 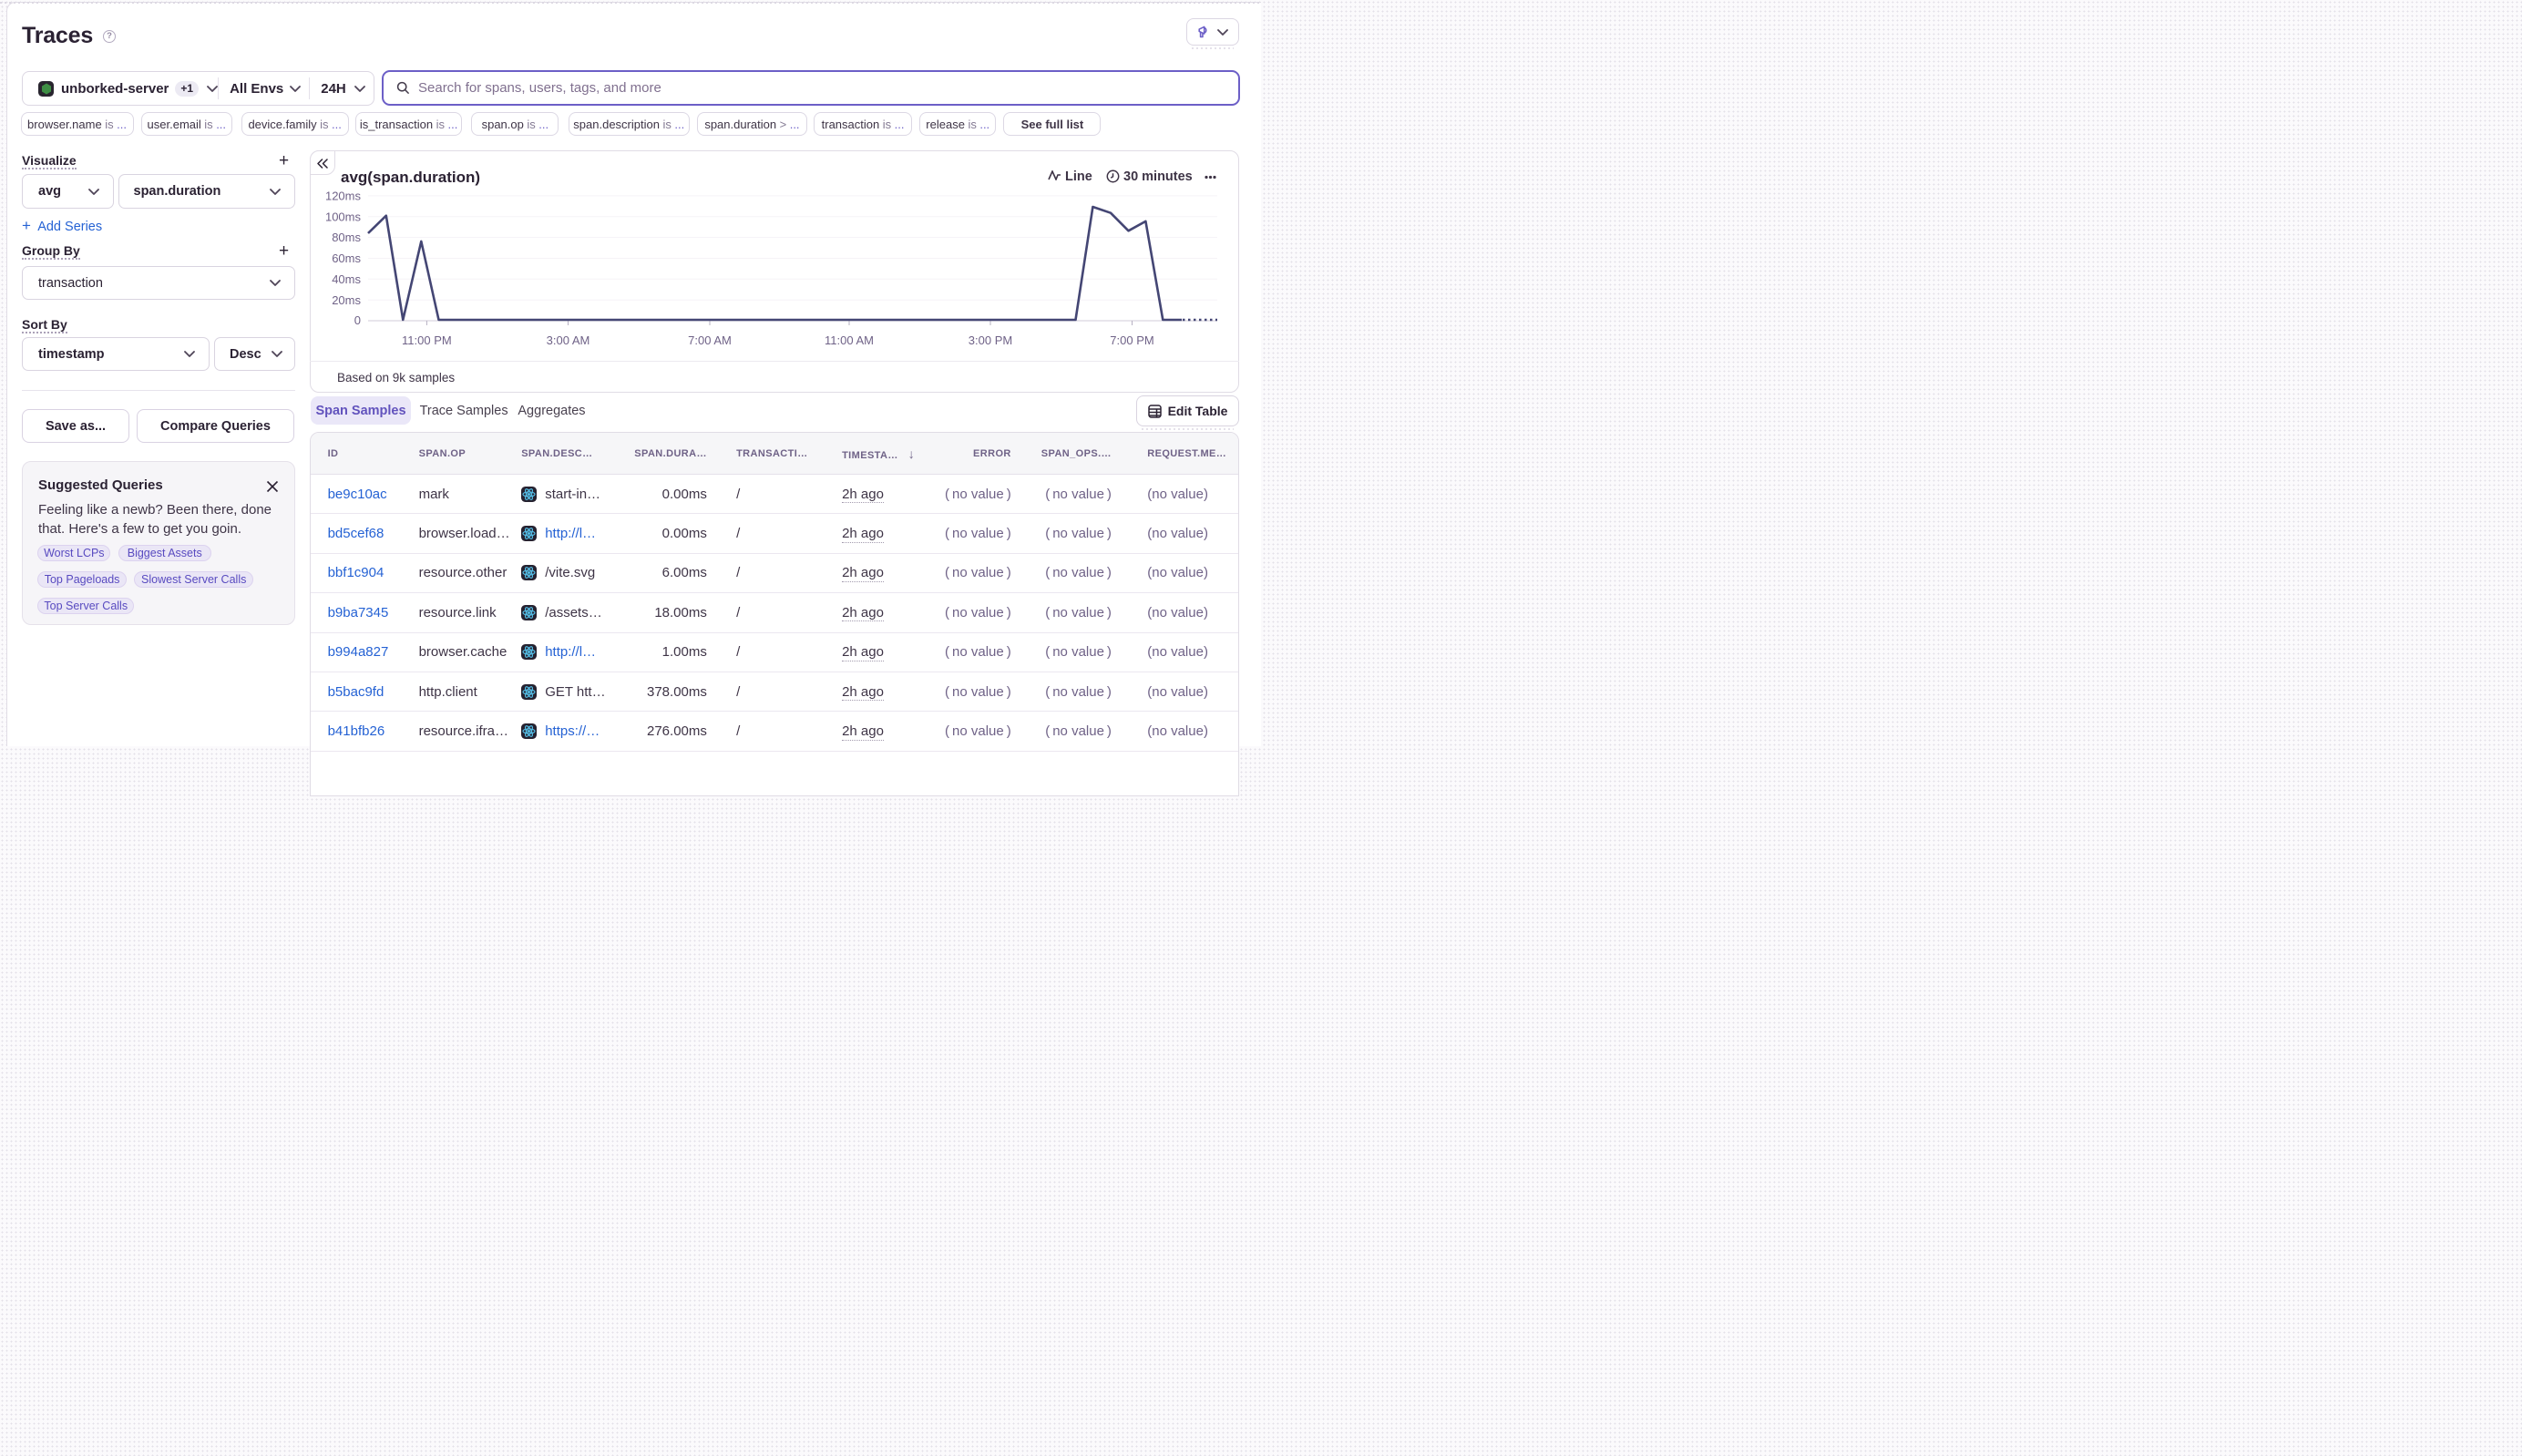 I want to click on svg-text: 20ms, so click(x=347, y=300).